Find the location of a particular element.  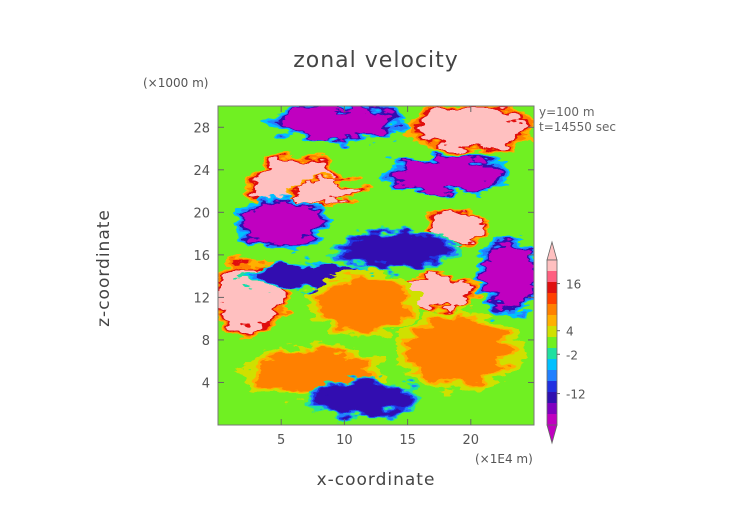

colorbar: 16 4 -2 -12 is located at coordinates (566, 342).